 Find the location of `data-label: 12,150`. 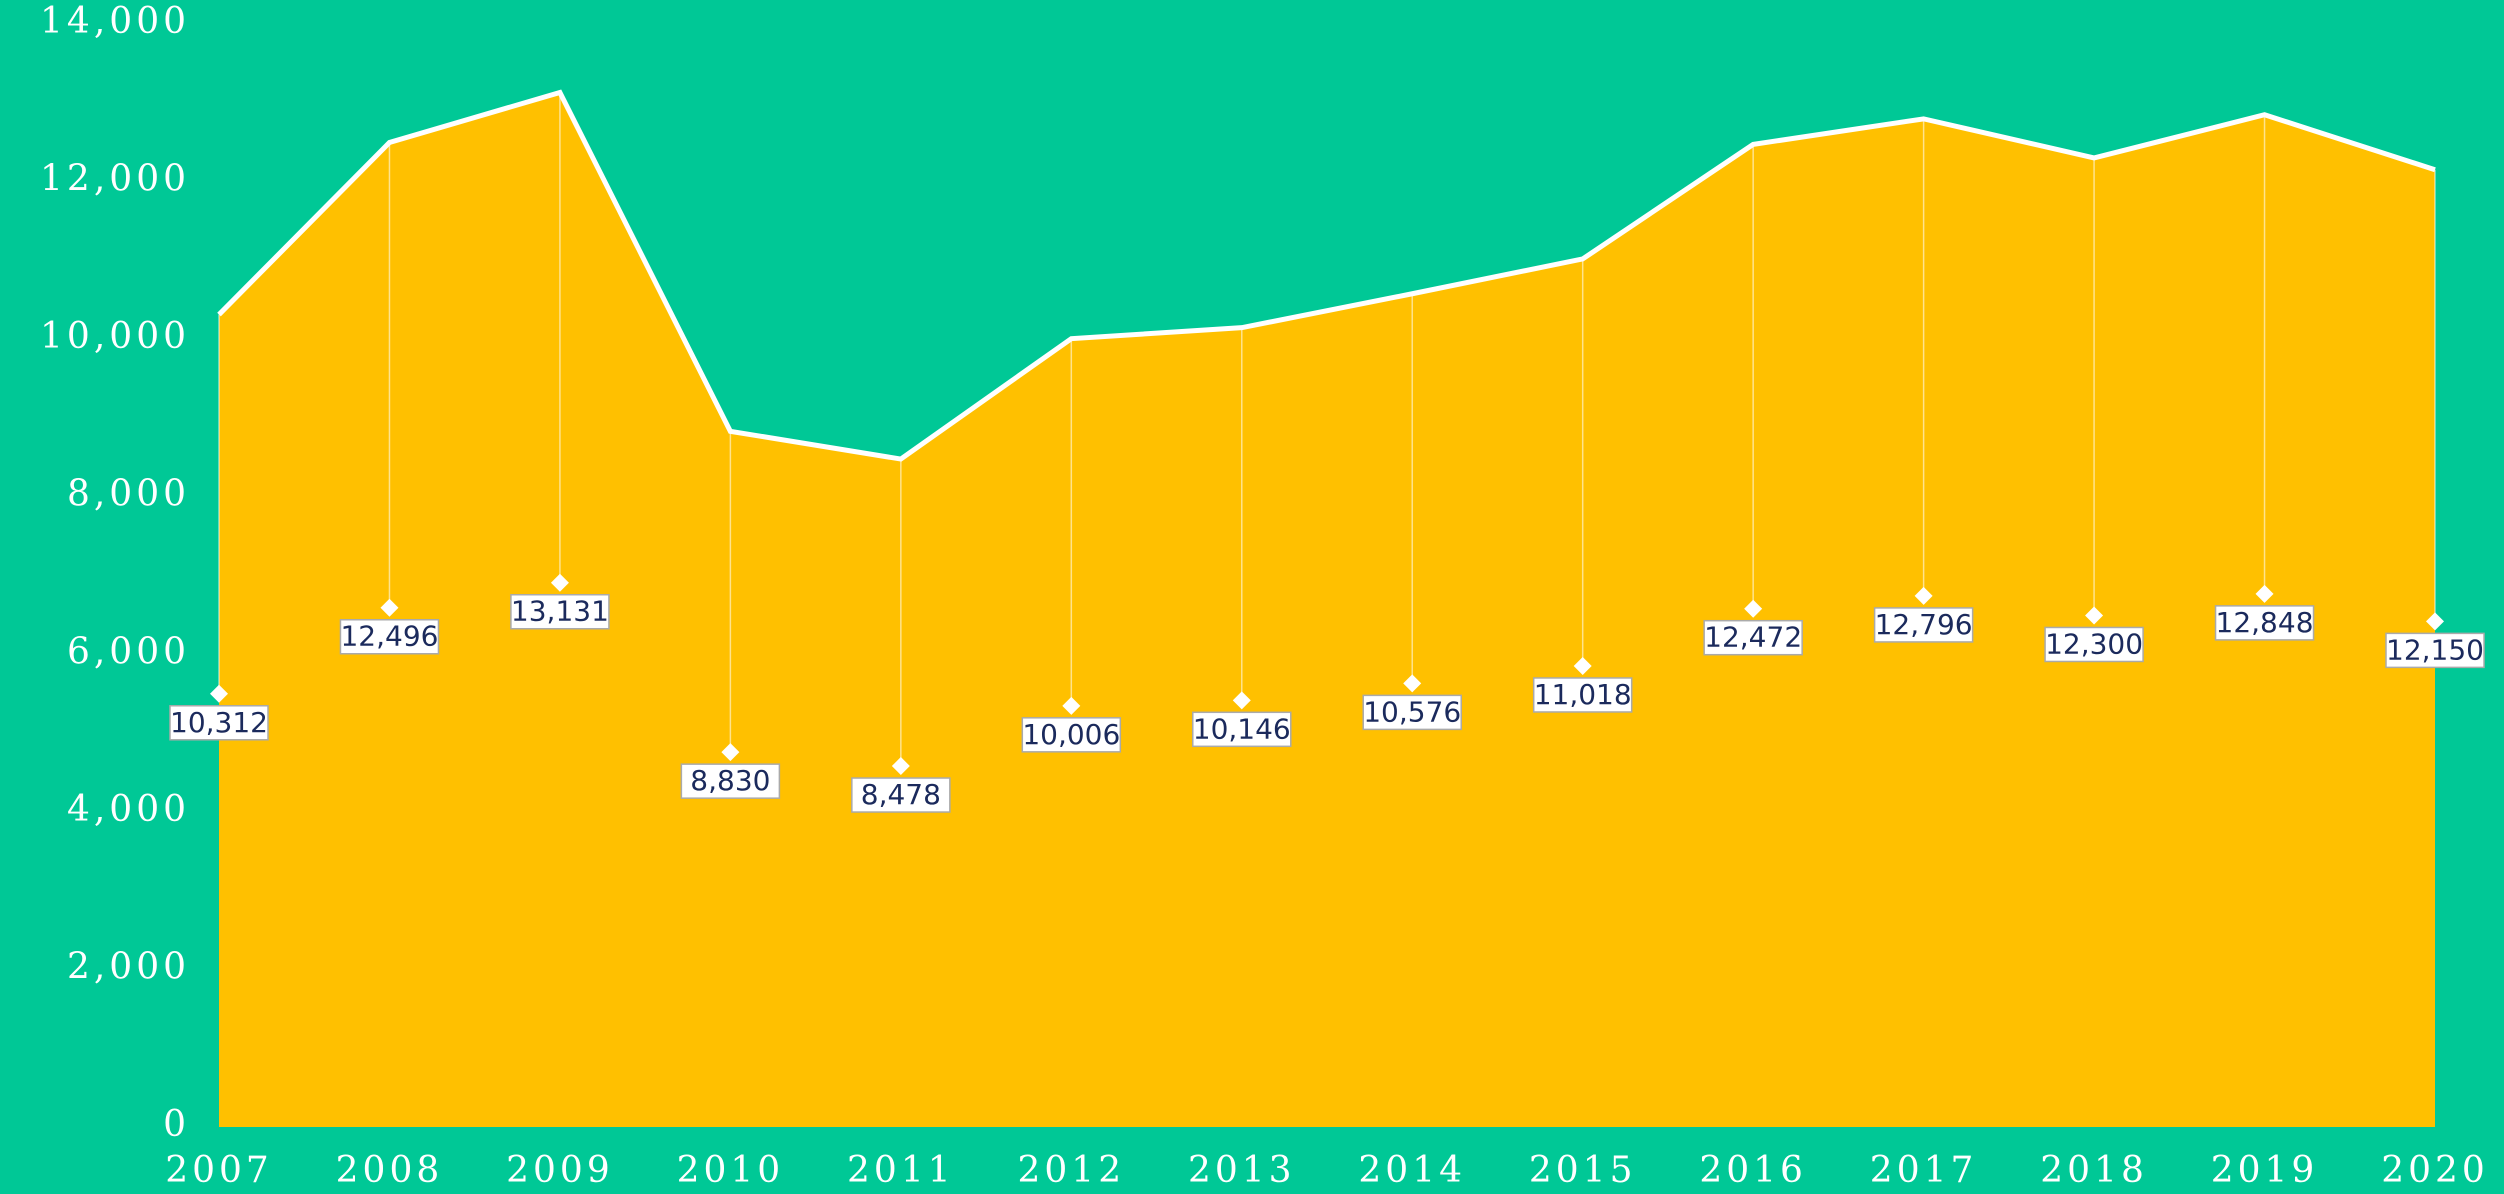

data-label: 12,150 is located at coordinates (2435, 649).